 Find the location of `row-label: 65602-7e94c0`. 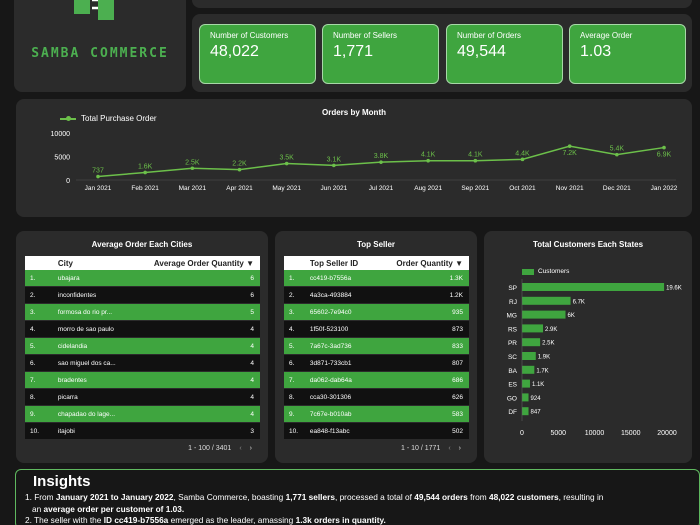

row-label: 65602-7e94c0 is located at coordinates (330, 312).